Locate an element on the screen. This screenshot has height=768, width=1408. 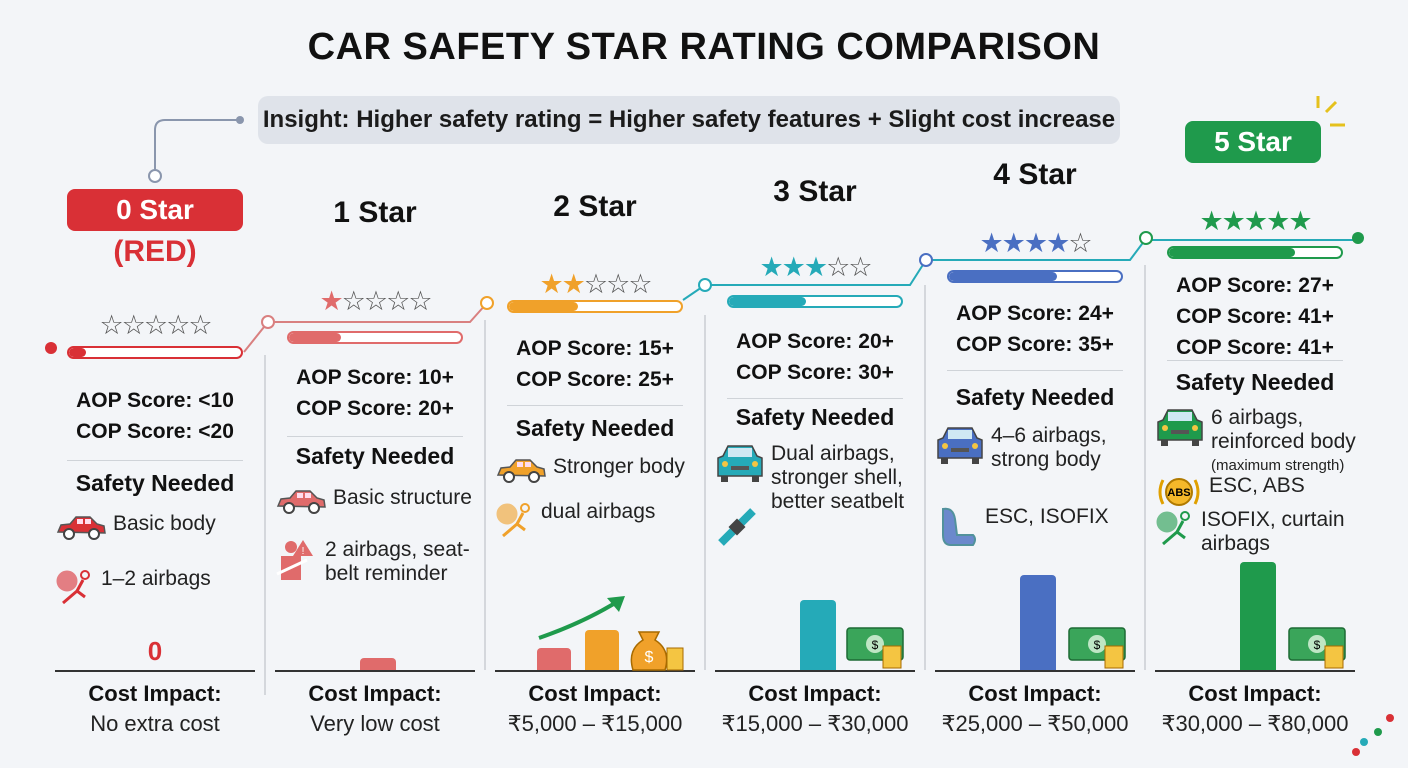
safety-item: Basic structure is located at coordinates (382, 504).